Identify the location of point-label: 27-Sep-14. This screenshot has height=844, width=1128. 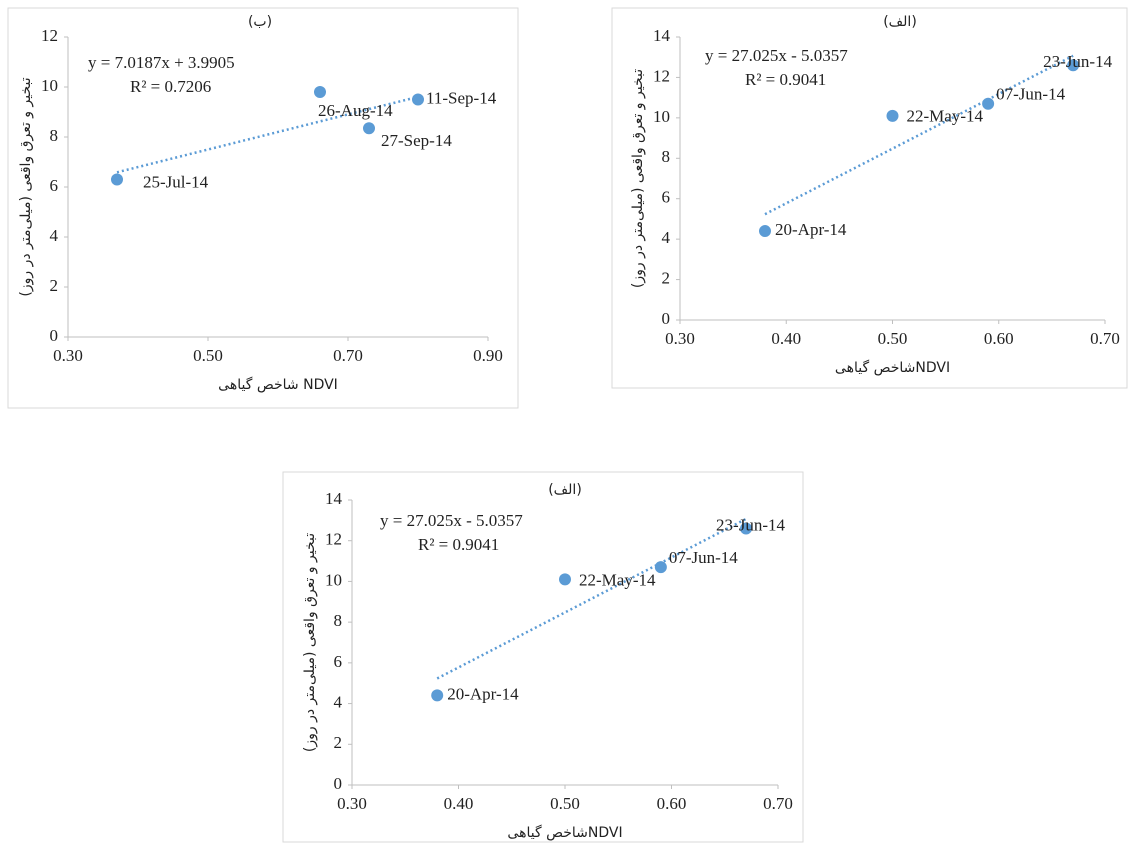
(416, 140).